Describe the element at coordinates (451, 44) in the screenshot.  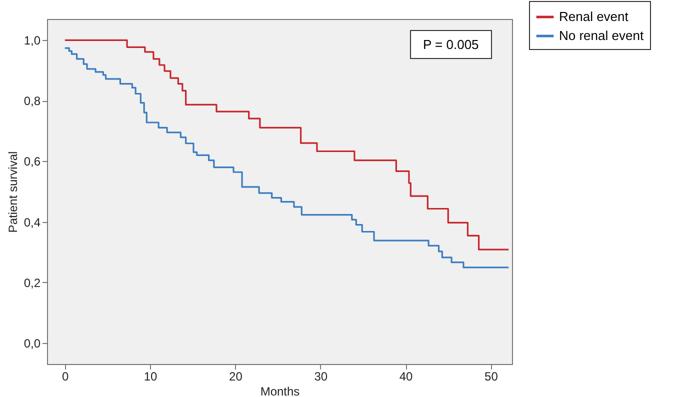
I see `annotation: P = 0.005` at that location.